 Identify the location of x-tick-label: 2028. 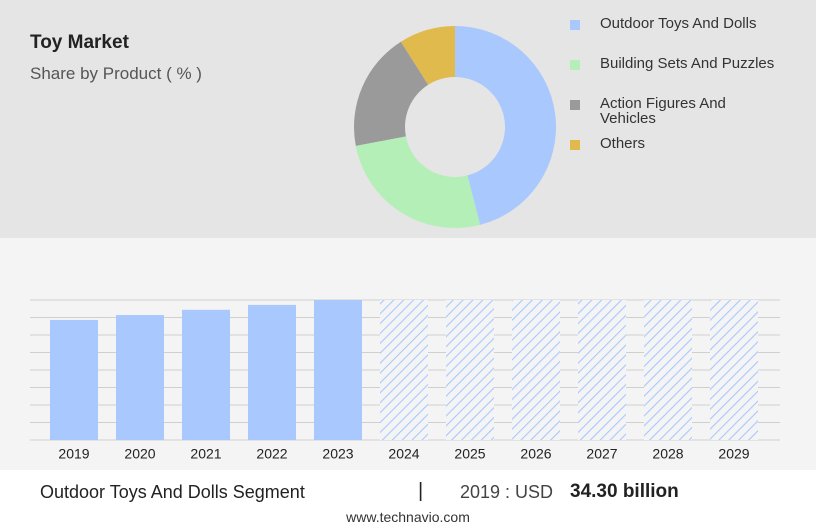
(667, 454).